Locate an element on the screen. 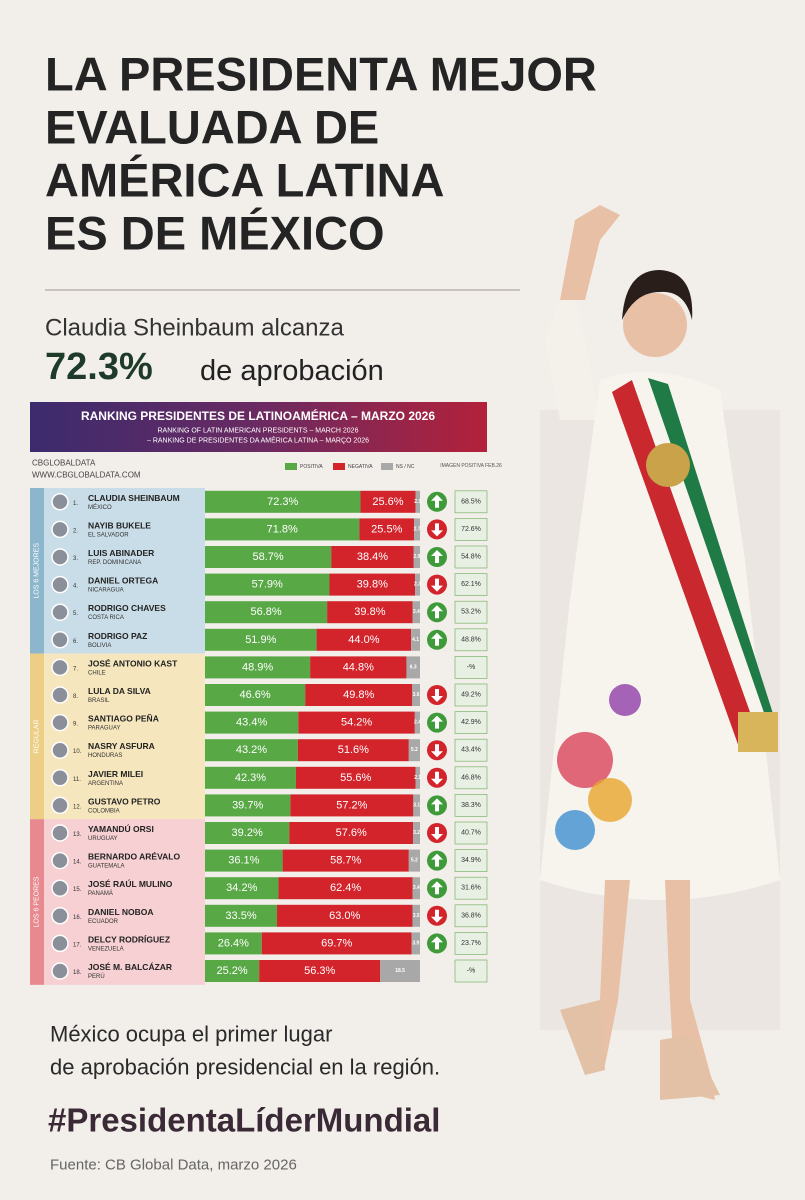 This screenshot has height=1200, width=805. prior-value: 53.2% is located at coordinates (471, 612).